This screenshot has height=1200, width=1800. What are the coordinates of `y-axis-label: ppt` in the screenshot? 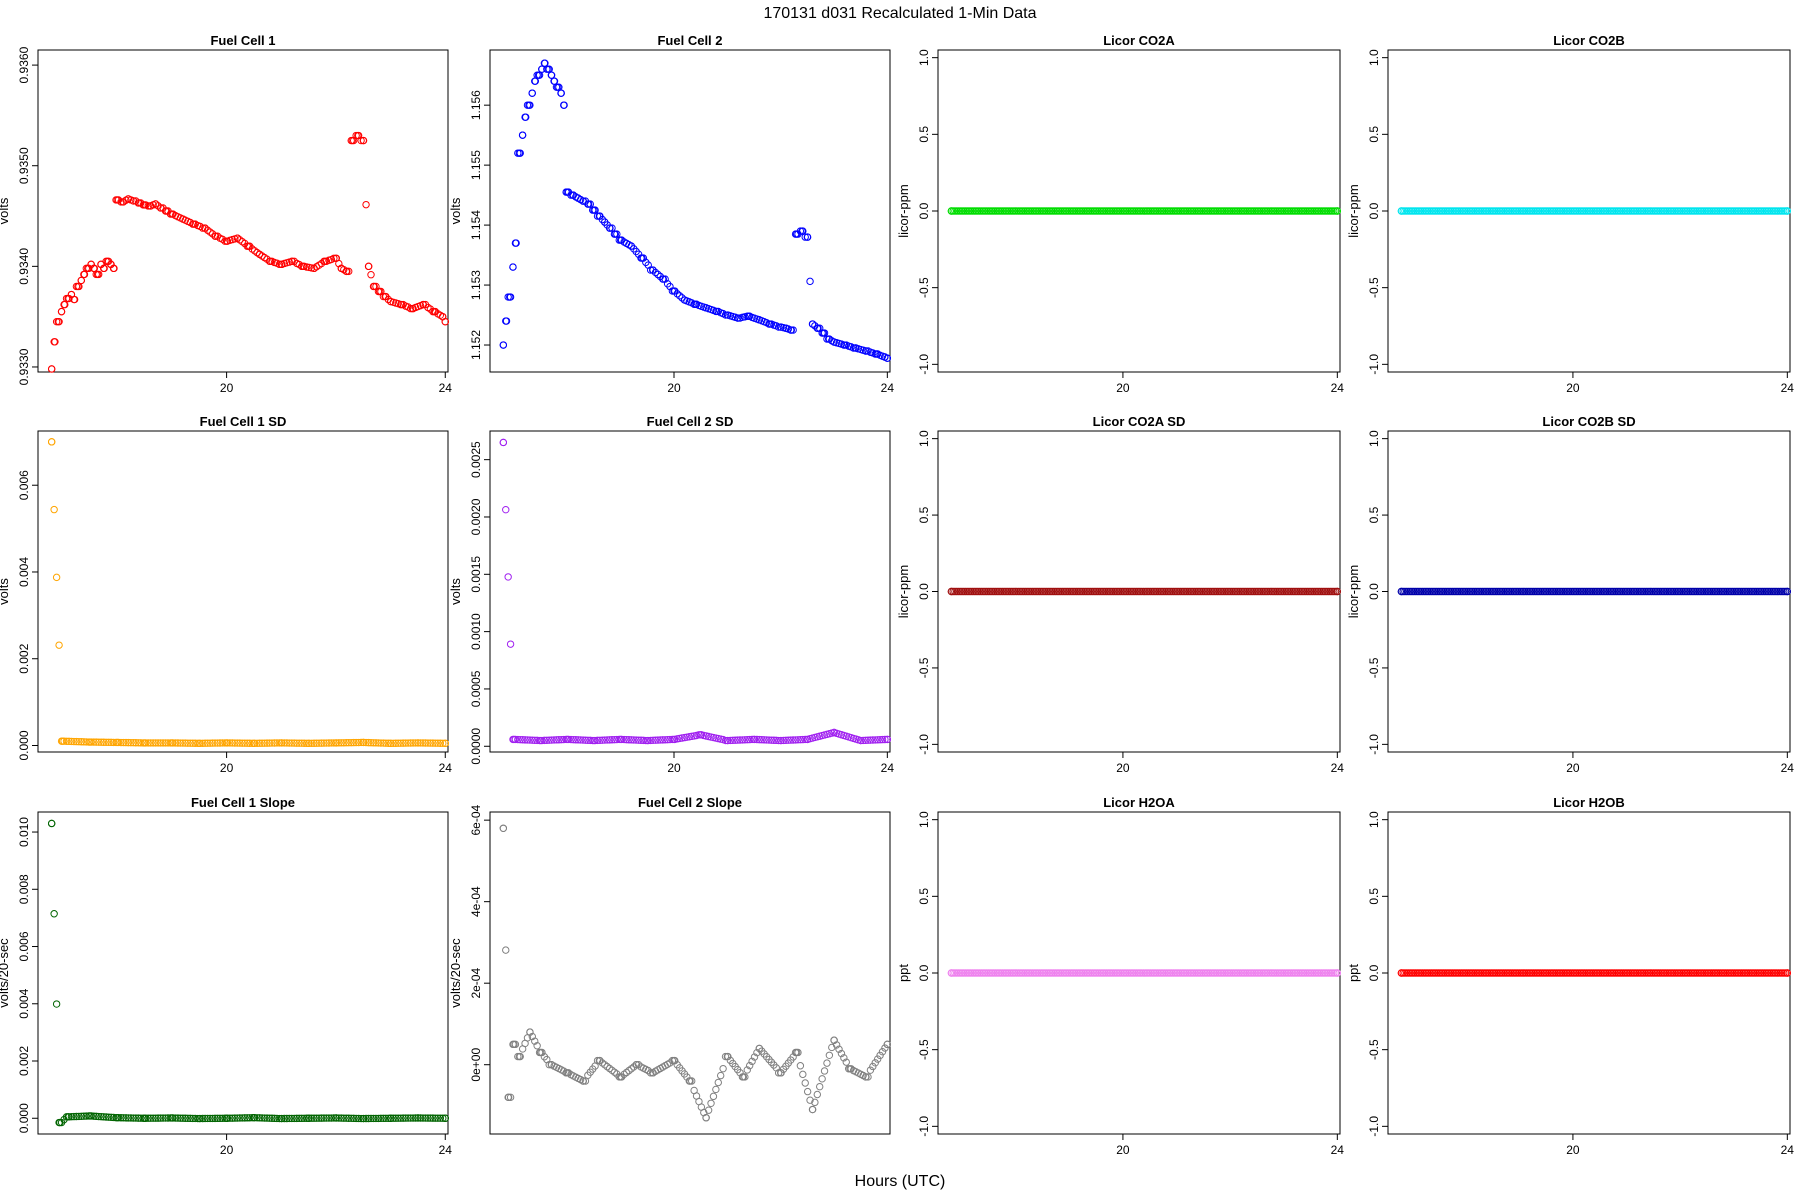 It's located at (903, 973).